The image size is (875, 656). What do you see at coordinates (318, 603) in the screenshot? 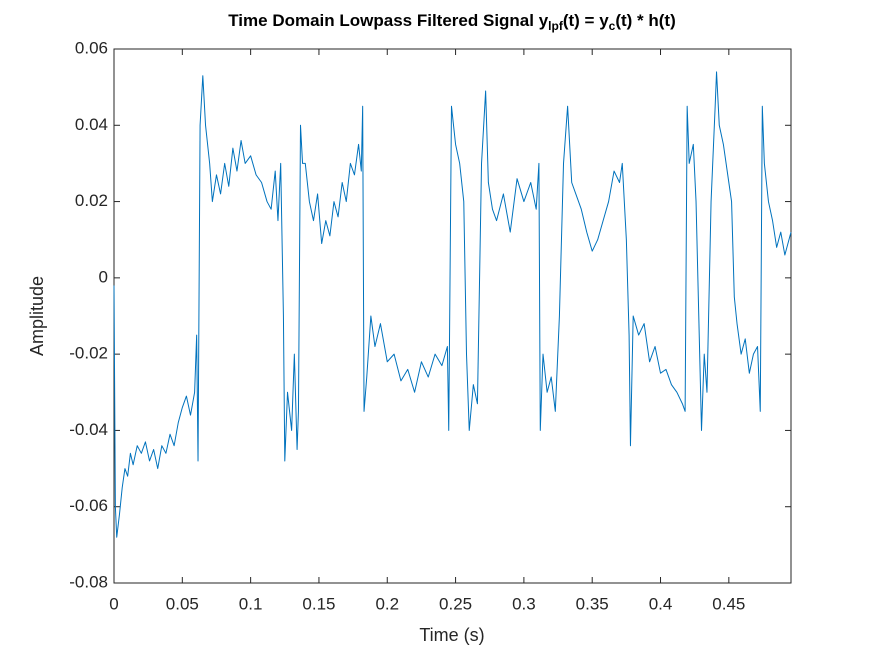
I see `x-tick-label: 0.15` at bounding box center [318, 603].